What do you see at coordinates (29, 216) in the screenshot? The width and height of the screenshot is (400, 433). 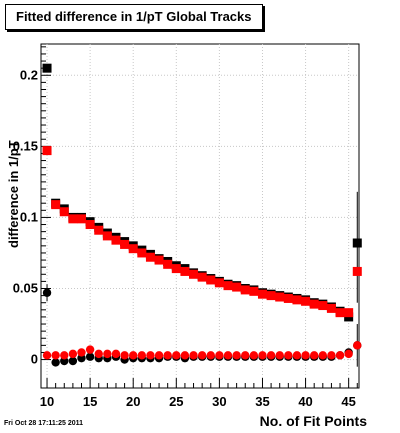 I see `y-tick-label: 0.1` at bounding box center [29, 216].